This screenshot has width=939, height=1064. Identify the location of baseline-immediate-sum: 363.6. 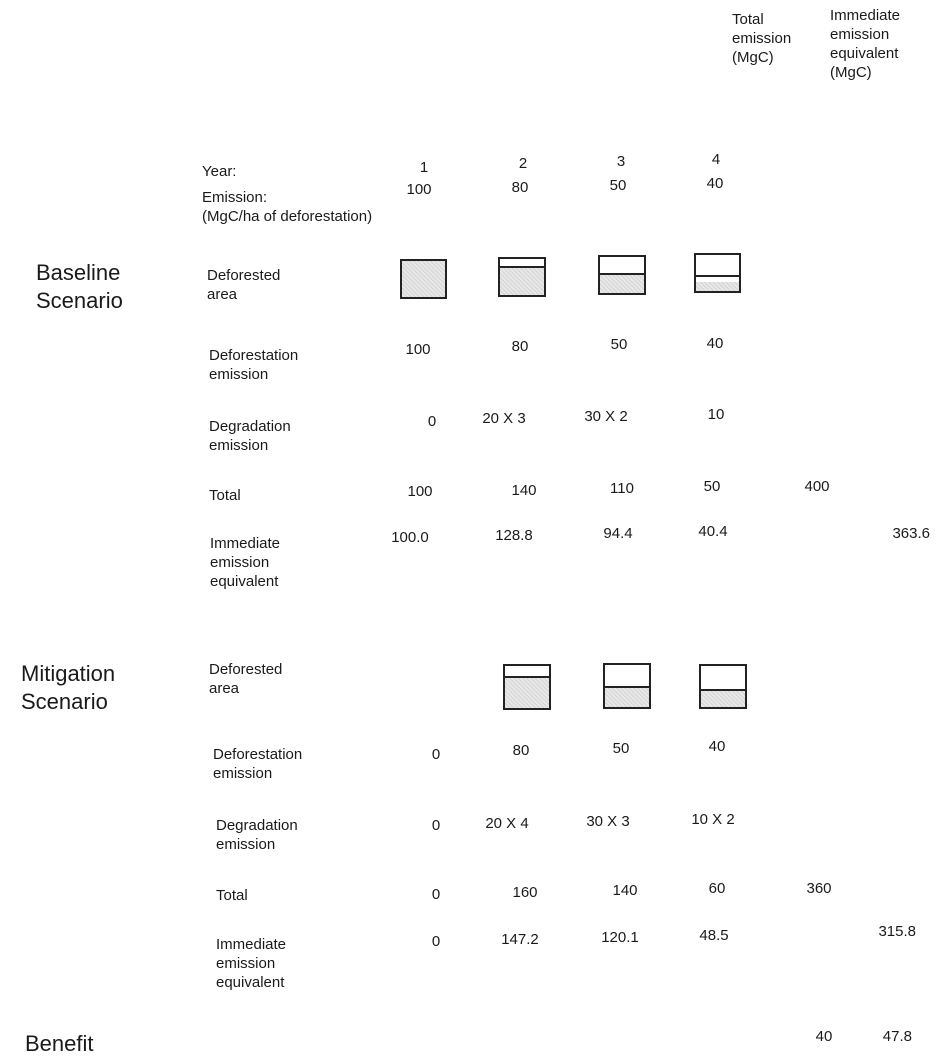
(911, 533).